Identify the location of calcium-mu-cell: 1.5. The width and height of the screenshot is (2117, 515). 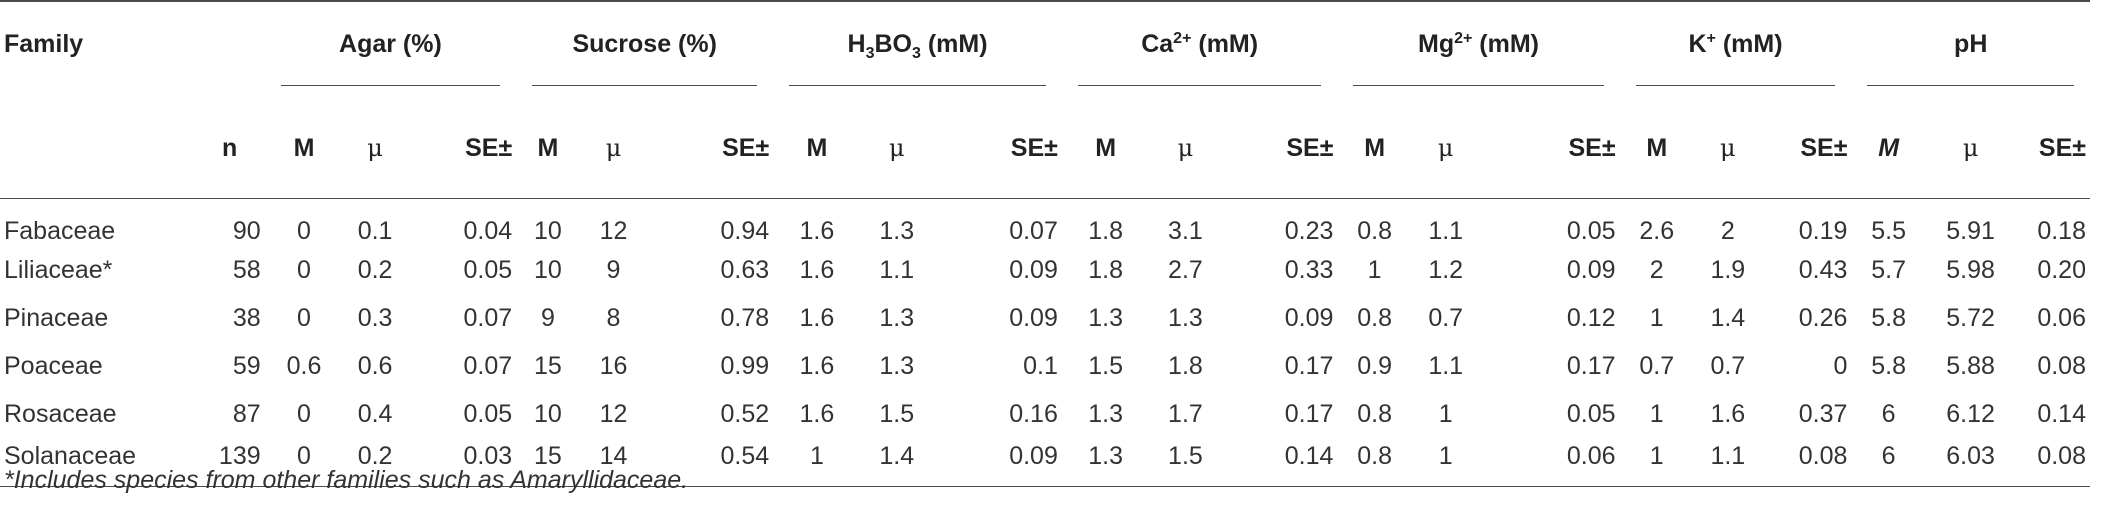
(1185, 462).